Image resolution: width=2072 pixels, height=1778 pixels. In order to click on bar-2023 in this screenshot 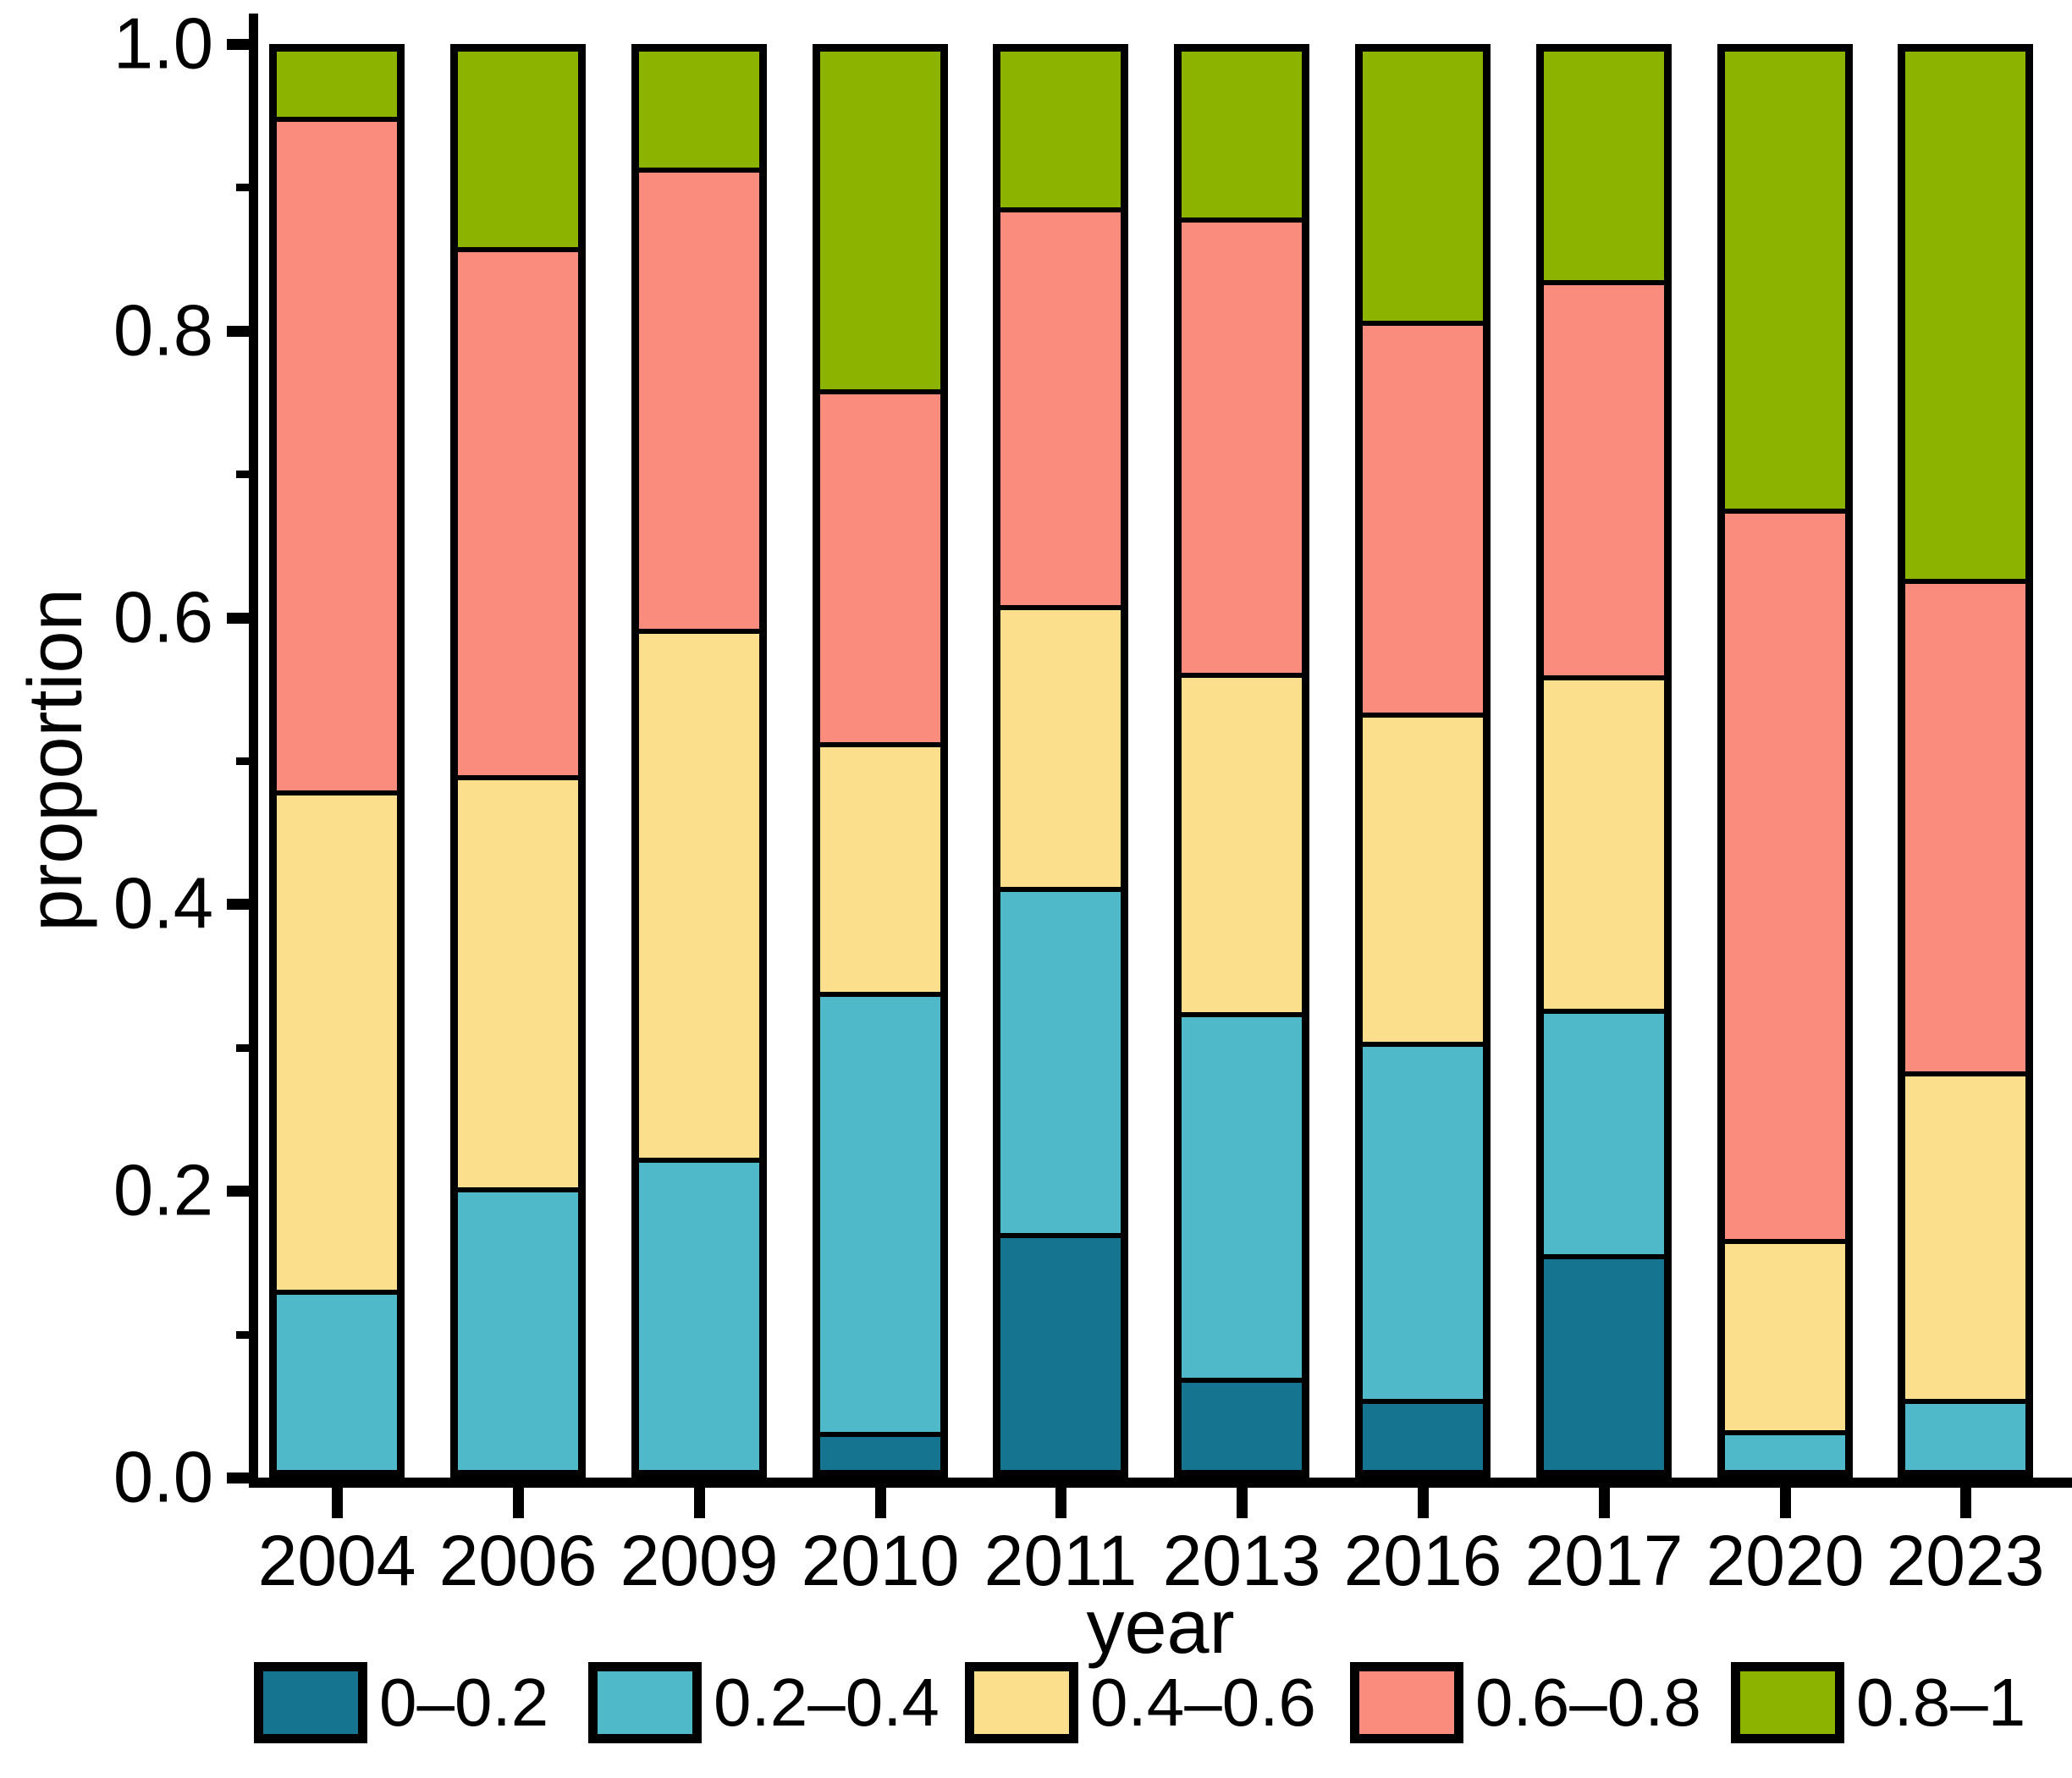, I will do `click(1966, 761)`.